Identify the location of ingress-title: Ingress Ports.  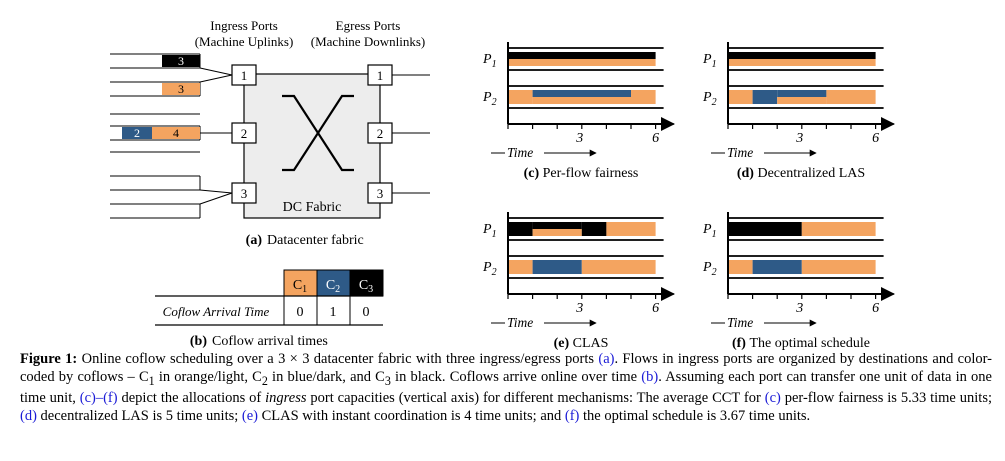
(244, 25).